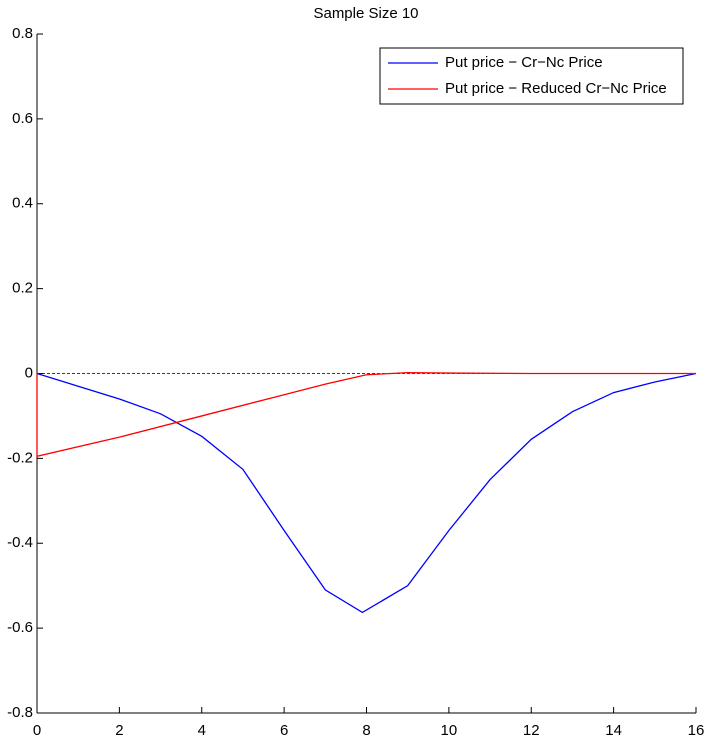 Image resolution: width=704 pixels, height=741 pixels. What do you see at coordinates (613, 730) in the screenshot?
I see `x-tick-label: 14` at bounding box center [613, 730].